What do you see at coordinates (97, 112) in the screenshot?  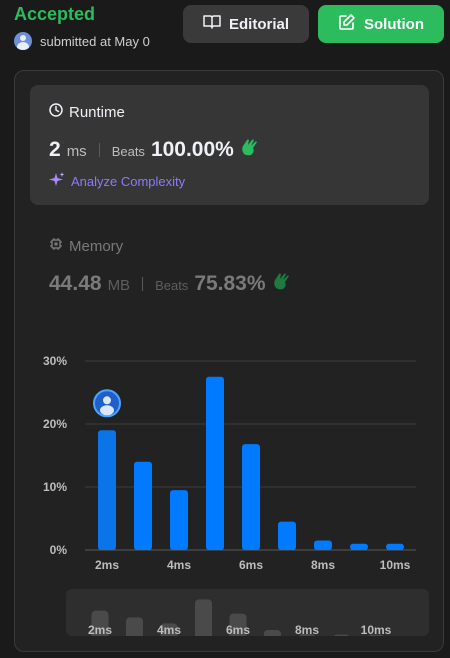 I see `runtime-label: Runtime` at bounding box center [97, 112].